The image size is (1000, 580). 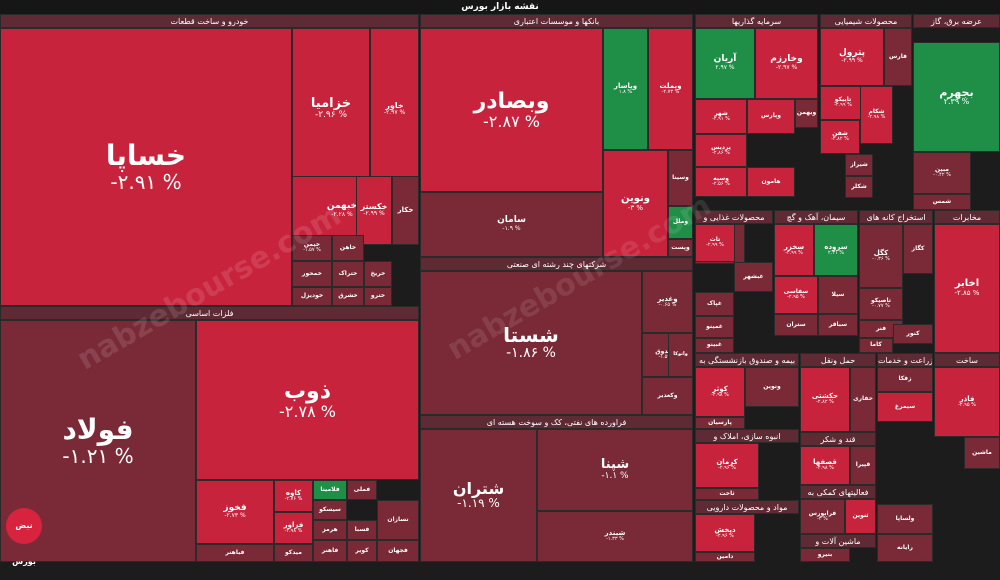 I want to click on stock-tile: پردیس -۲.۸۶ %, so click(x=721, y=150).